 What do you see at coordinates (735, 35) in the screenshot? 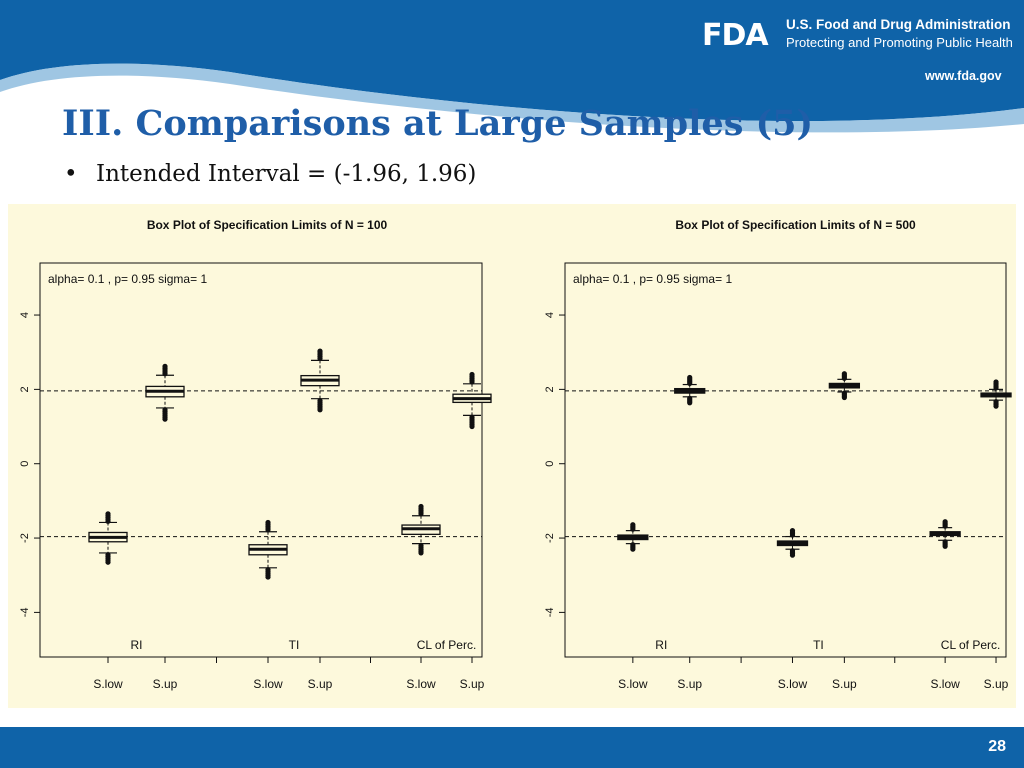
I see `fda-logo: FDA` at bounding box center [735, 35].